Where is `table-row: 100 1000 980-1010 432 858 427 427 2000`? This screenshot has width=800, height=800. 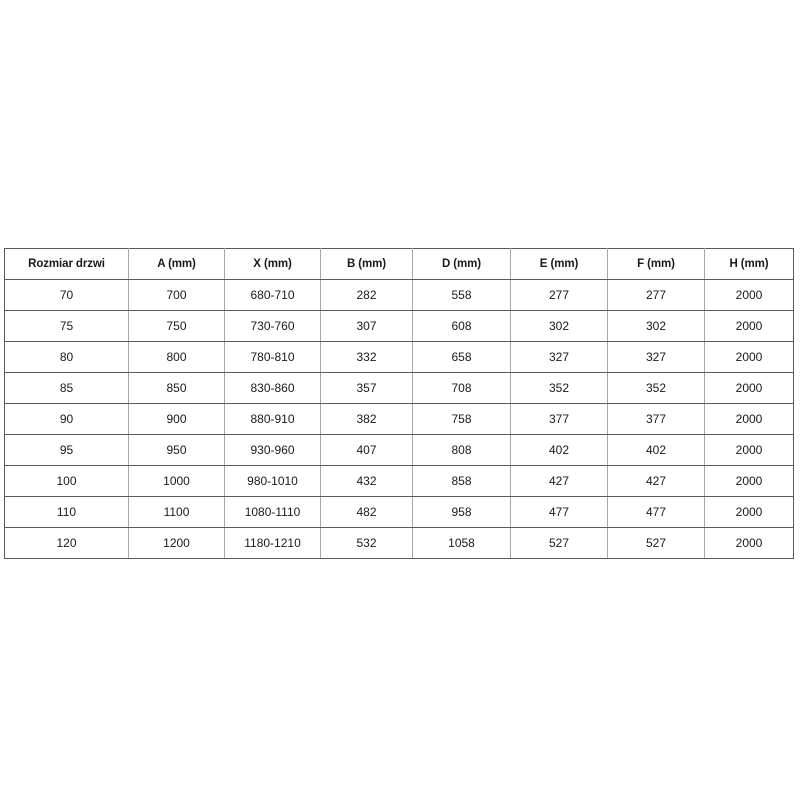 table-row: 100 1000 980-1010 432 858 427 427 2000 is located at coordinates (399, 481).